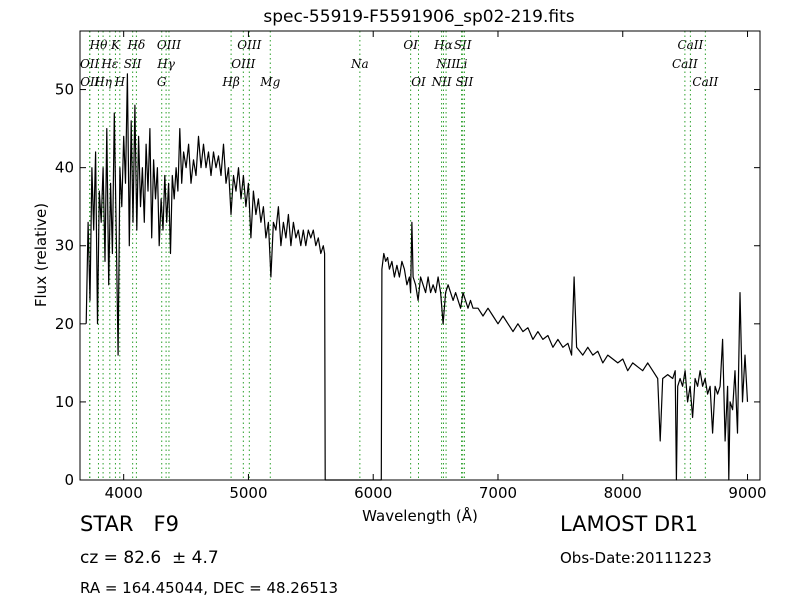 This screenshot has width=800, height=600. Describe the element at coordinates (64, 168) in the screenshot. I see `y-tick-label-4: 40` at that location.